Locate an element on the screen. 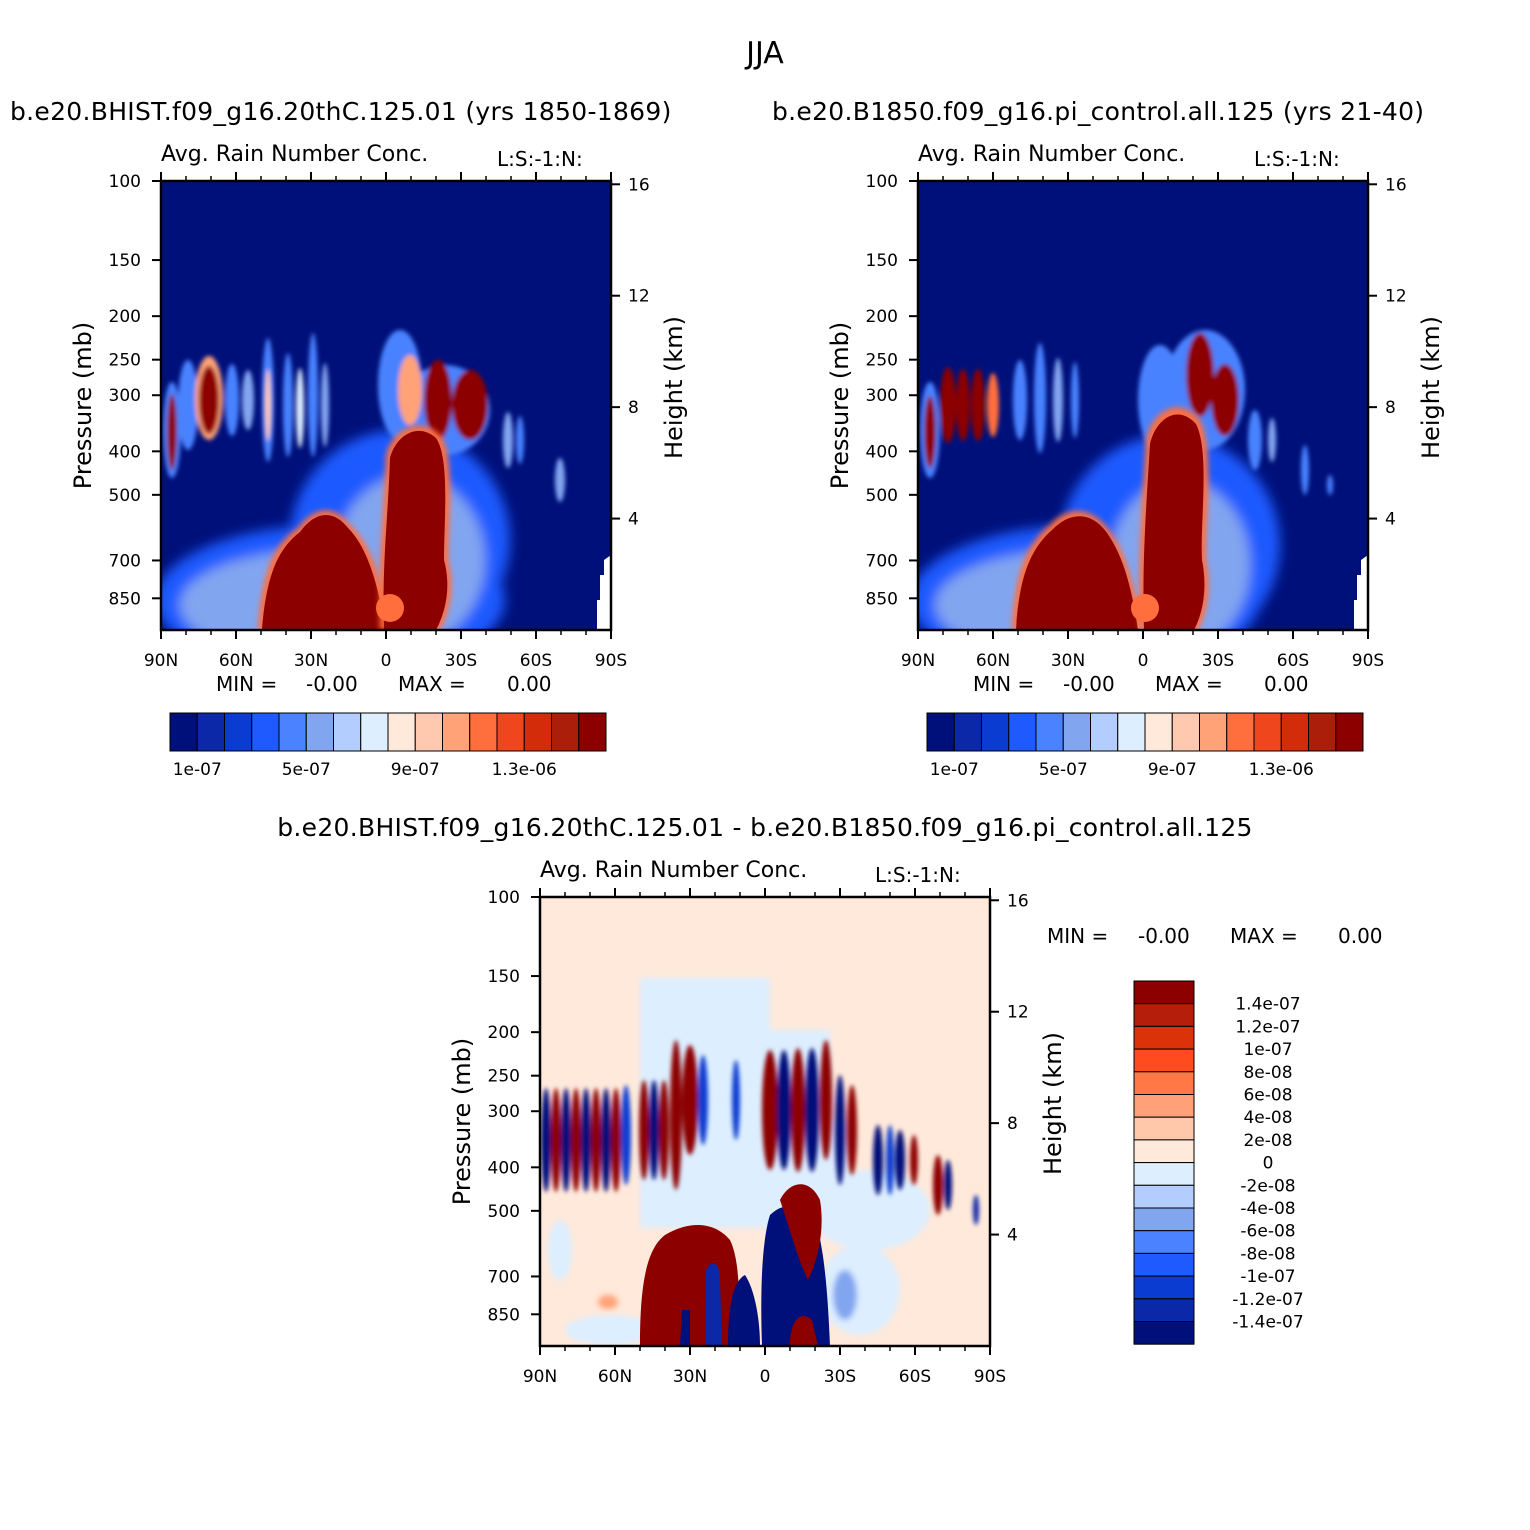  case-max-label: MAX = is located at coordinates (432, 684).